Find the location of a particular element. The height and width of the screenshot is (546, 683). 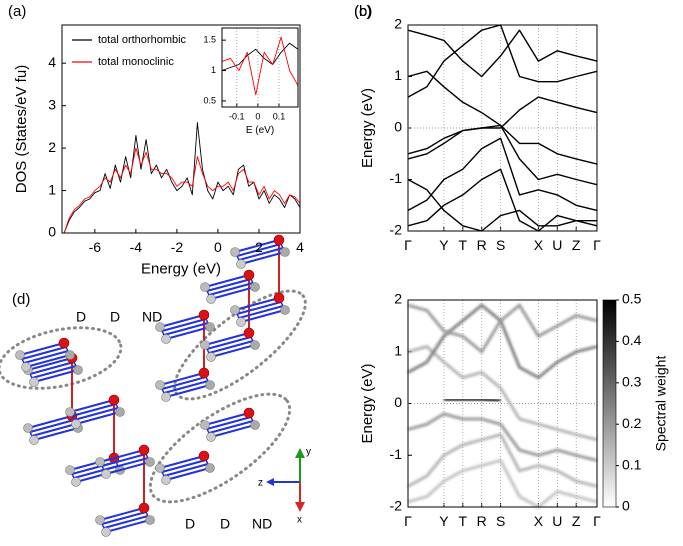

y-tick-label: 3 is located at coordinates (52, 104).